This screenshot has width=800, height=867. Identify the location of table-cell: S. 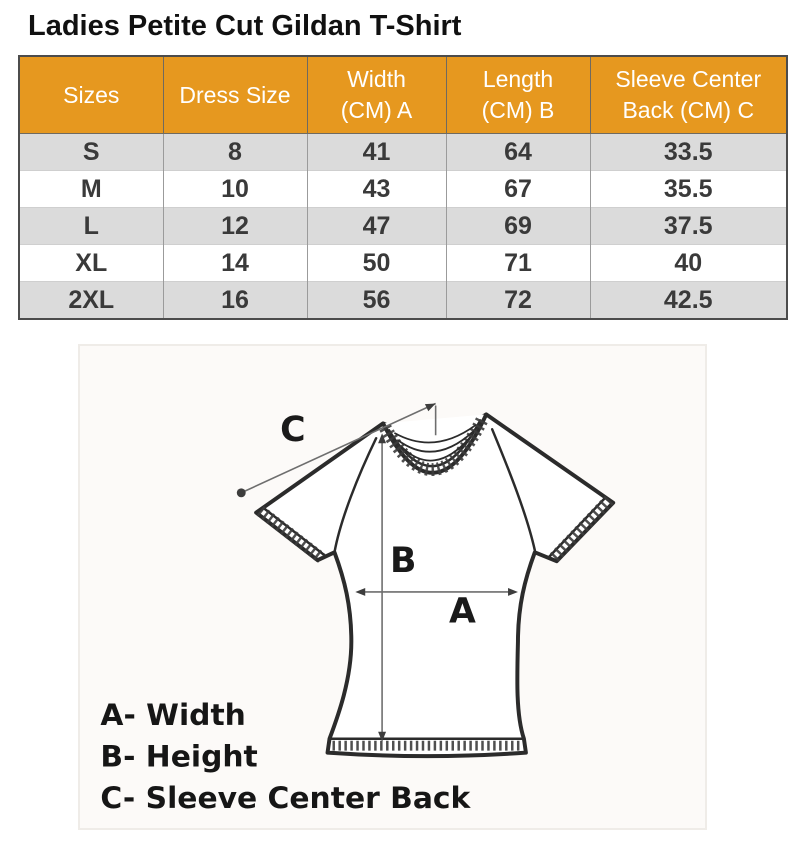
(91, 152).